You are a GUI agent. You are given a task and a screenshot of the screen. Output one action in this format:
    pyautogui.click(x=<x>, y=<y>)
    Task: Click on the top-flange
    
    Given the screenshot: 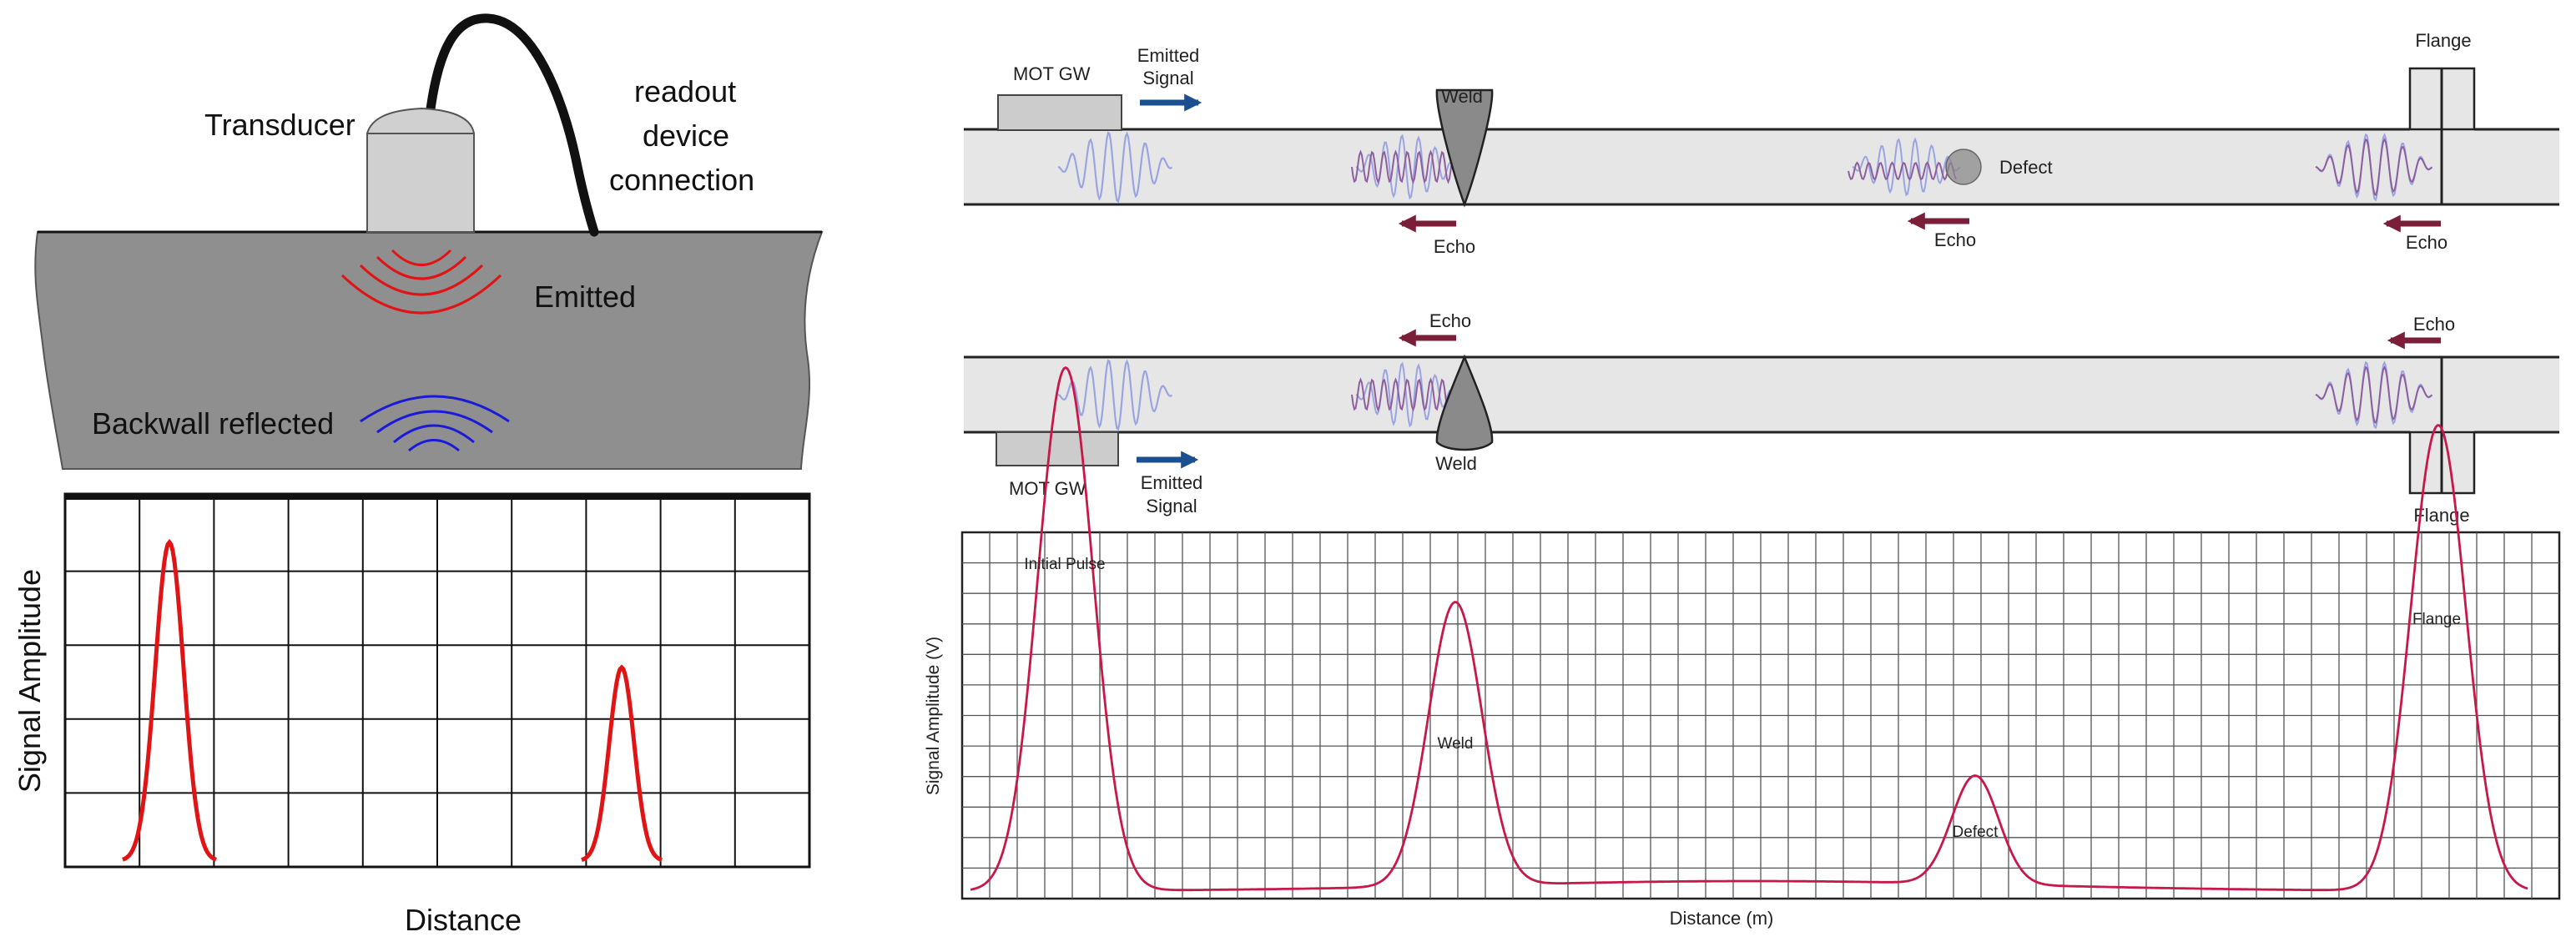 What is the action you would take?
    pyautogui.click(x=2442, y=135)
    